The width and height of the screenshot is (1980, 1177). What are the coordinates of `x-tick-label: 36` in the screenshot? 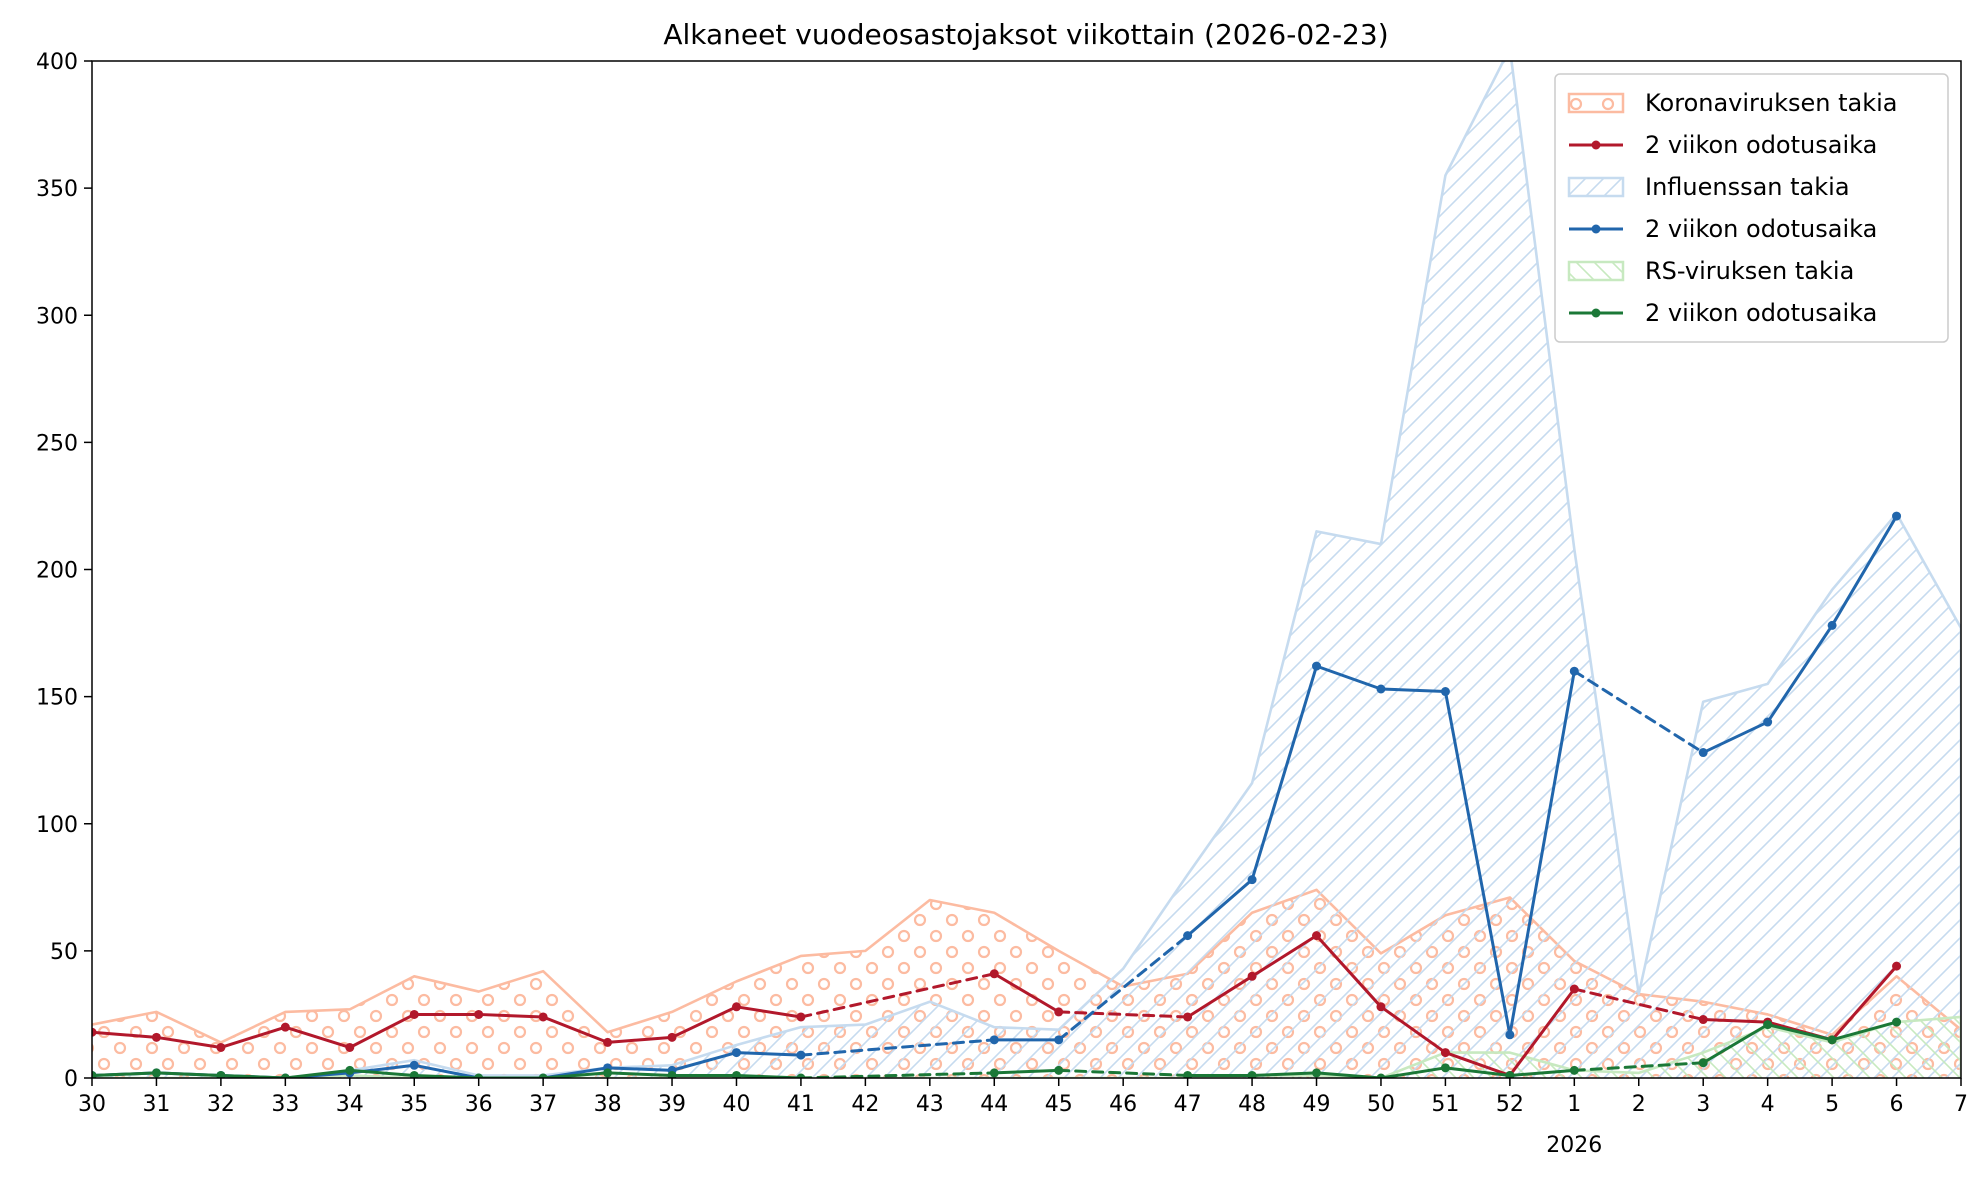 It's located at (479, 1104).